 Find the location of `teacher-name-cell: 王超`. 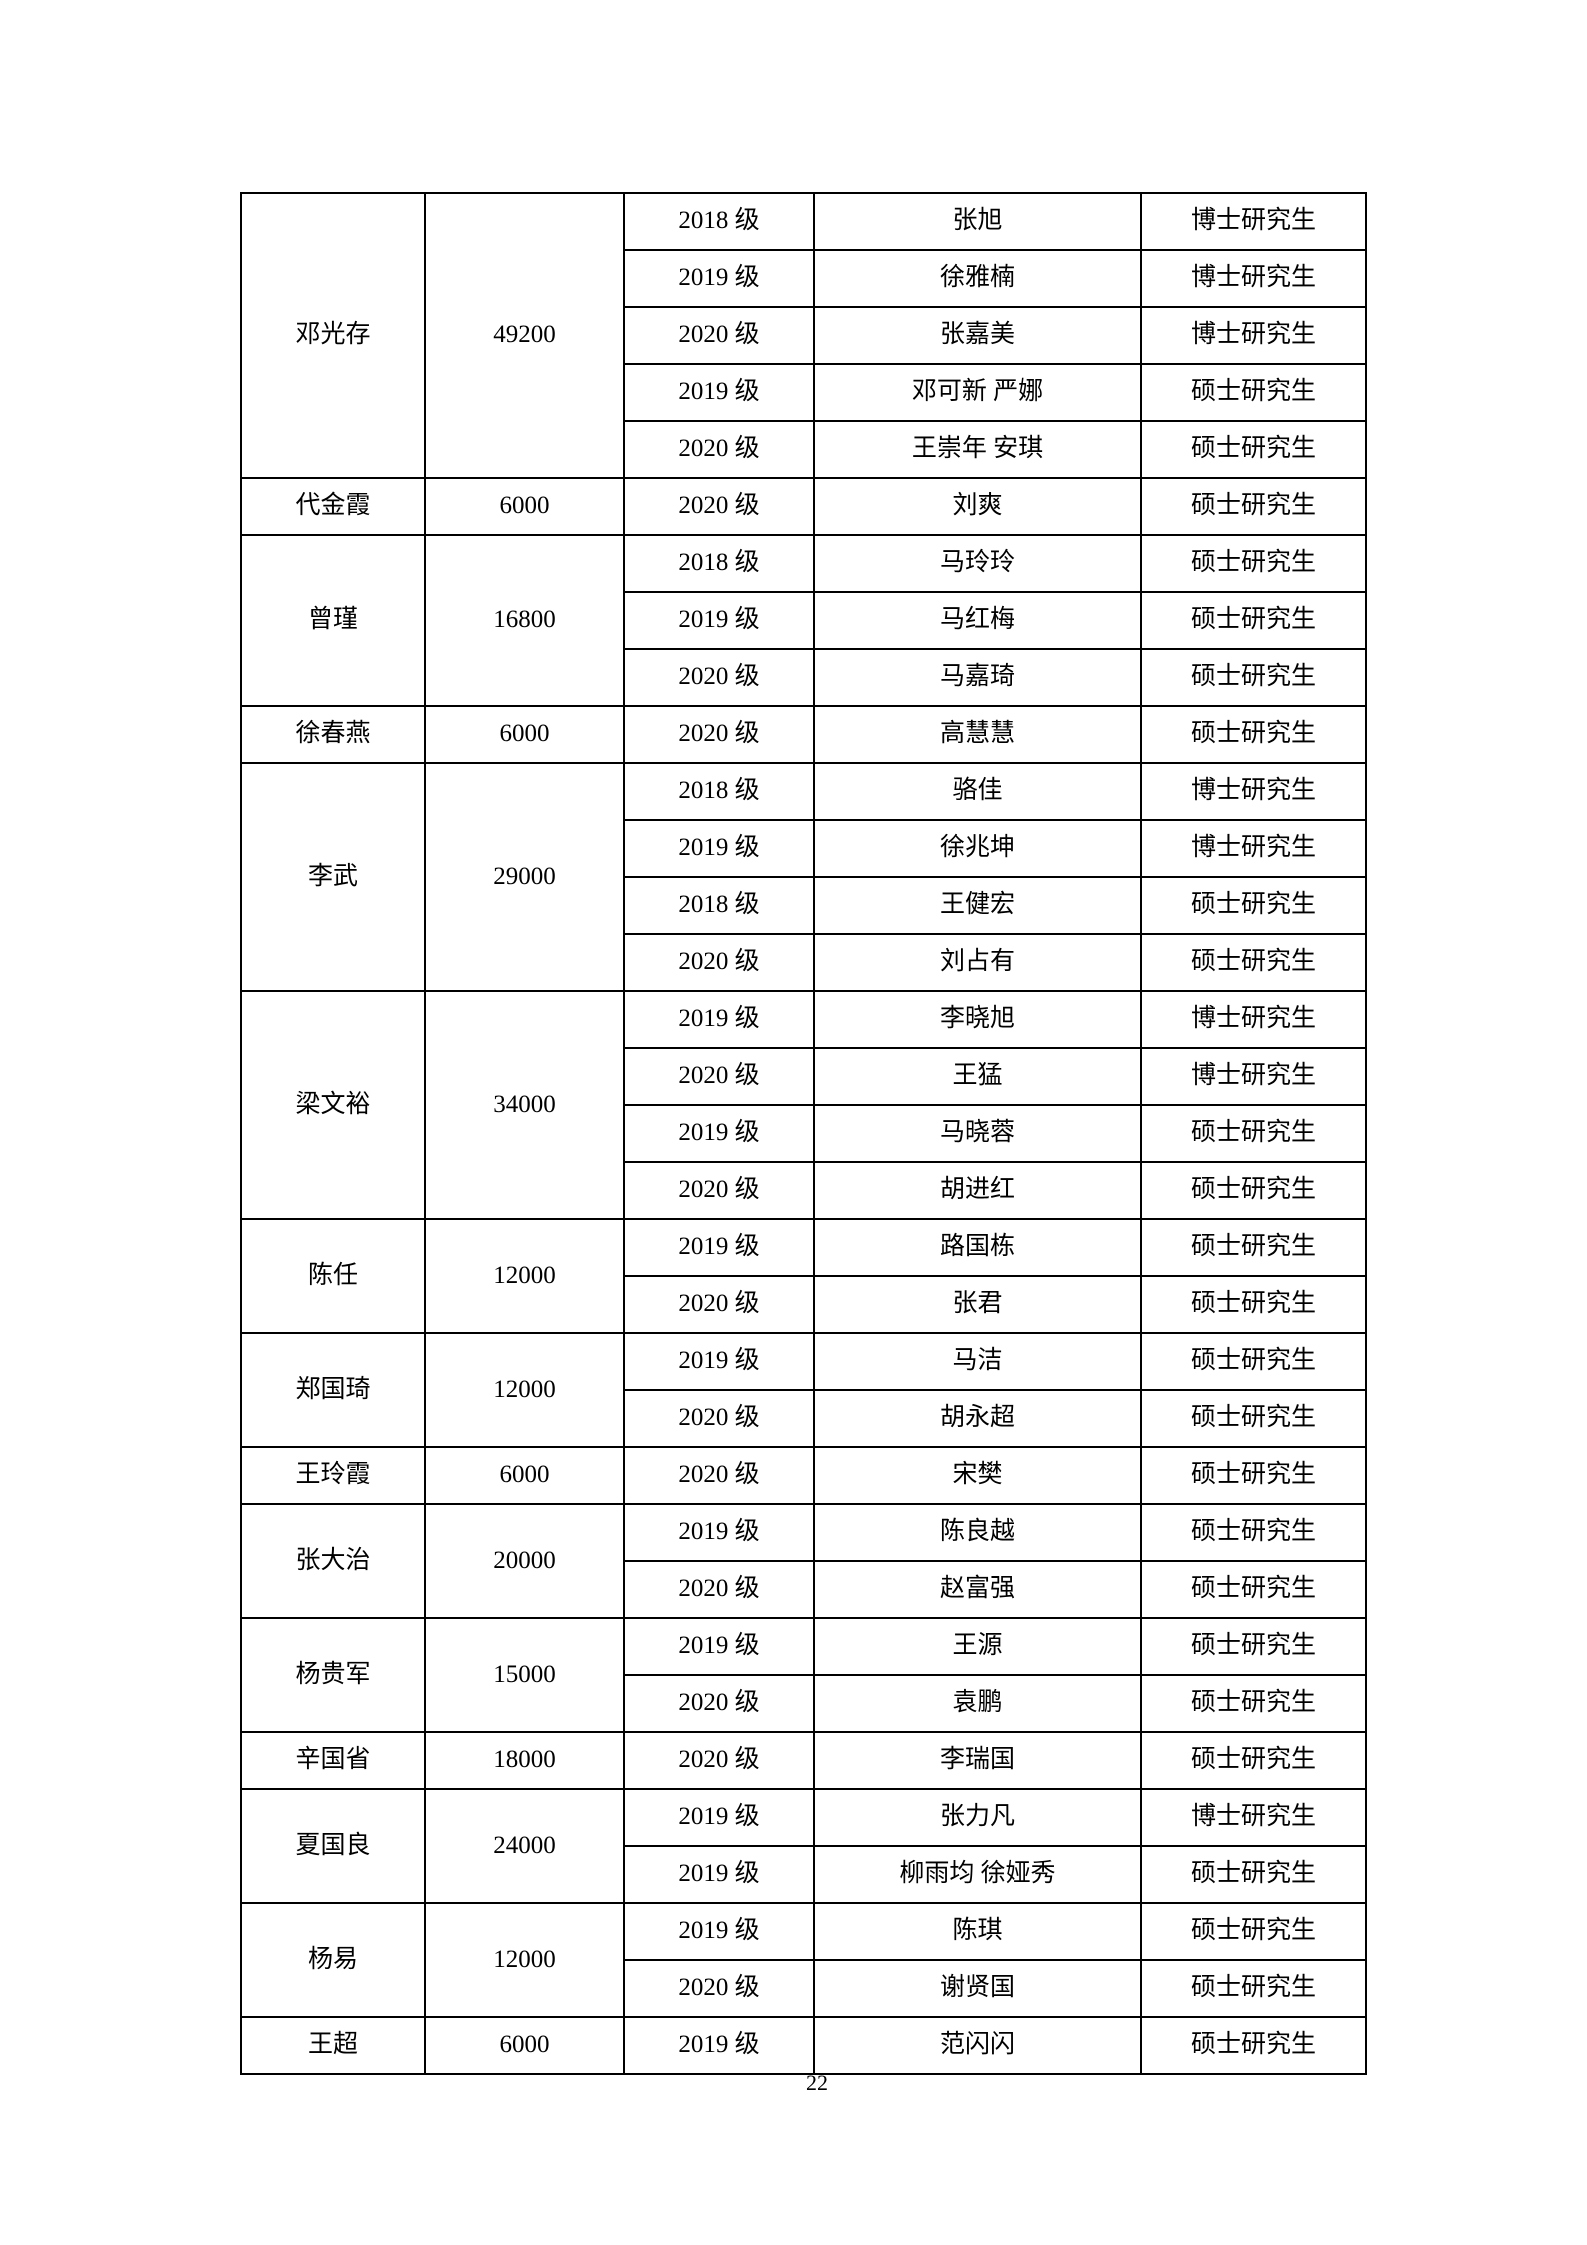

teacher-name-cell: 王超 is located at coordinates (333, 2045).